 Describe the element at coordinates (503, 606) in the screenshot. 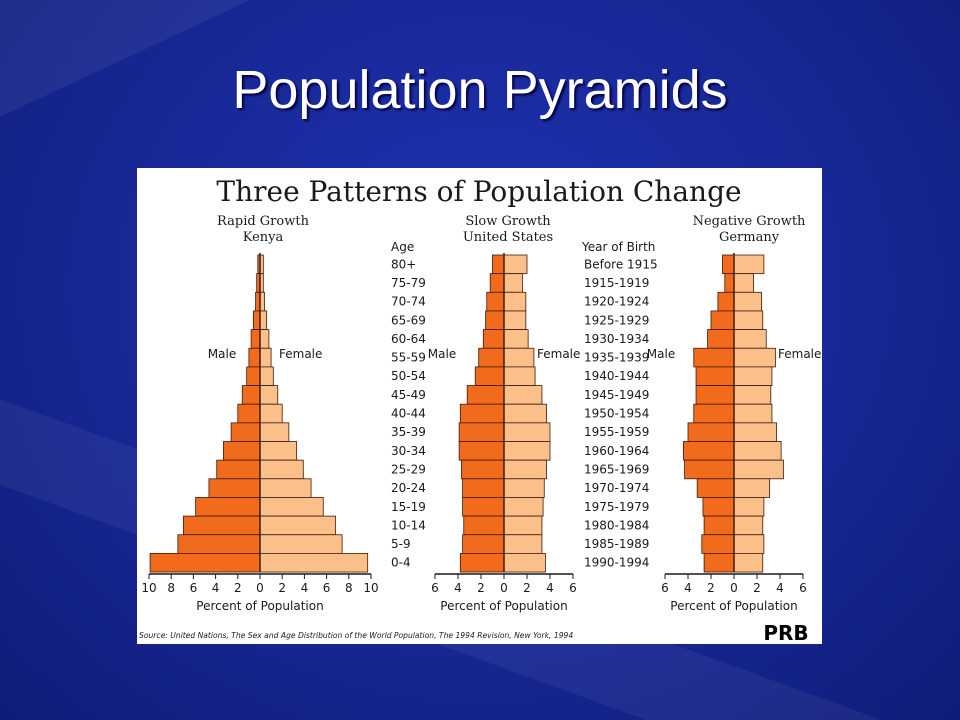

I see `x-axis-label: Percent of Population` at that location.